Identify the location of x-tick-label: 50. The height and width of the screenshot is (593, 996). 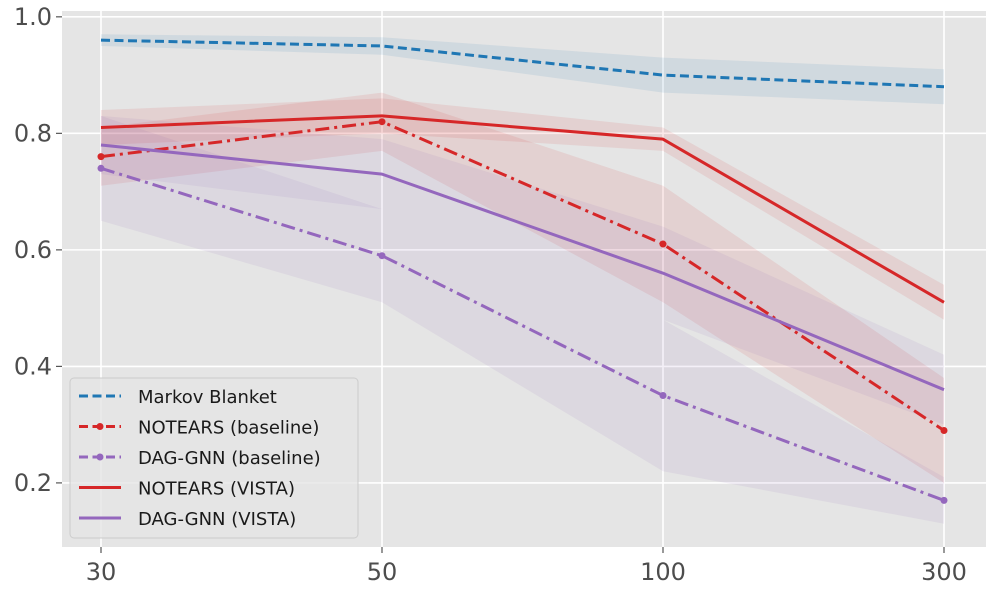
(382, 572).